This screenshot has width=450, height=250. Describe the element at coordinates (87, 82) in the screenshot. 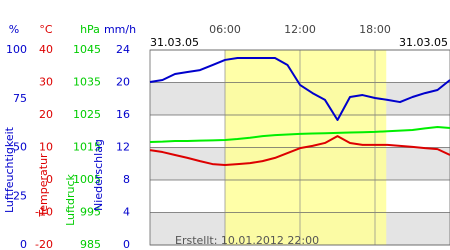

I see `y-tick-label: 1035` at that location.